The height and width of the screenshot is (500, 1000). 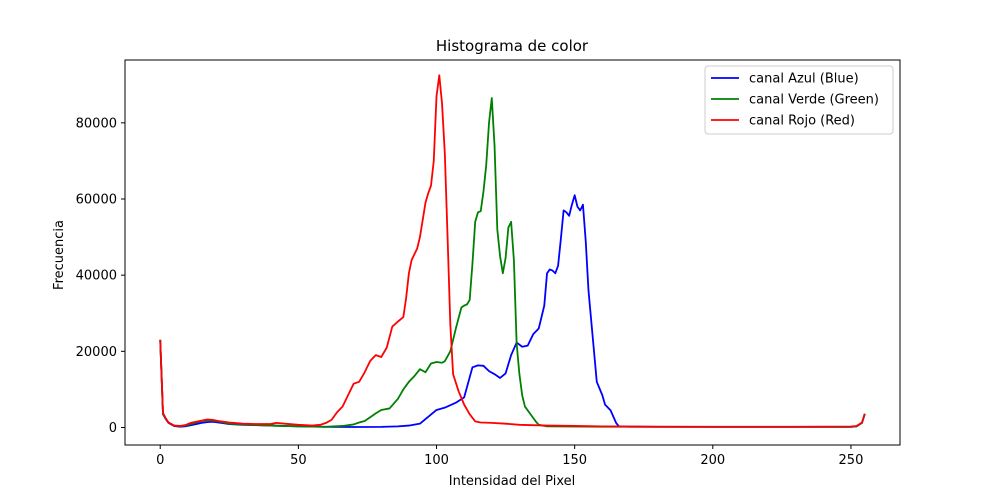 What do you see at coordinates (851, 460) in the screenshot?
I see `x-tick-label: 250` at bounding box center [851, 460].